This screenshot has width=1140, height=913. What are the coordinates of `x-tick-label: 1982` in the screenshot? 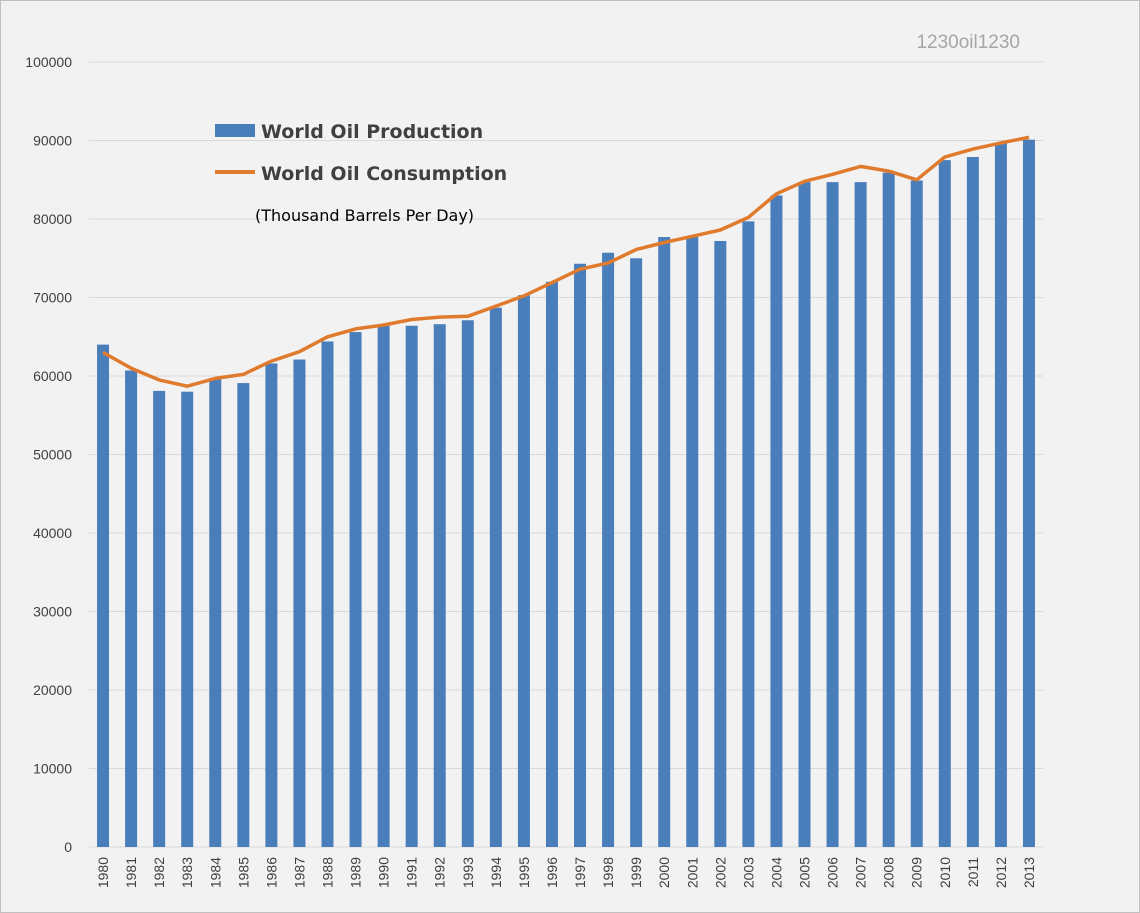 It's located at (159, 872).